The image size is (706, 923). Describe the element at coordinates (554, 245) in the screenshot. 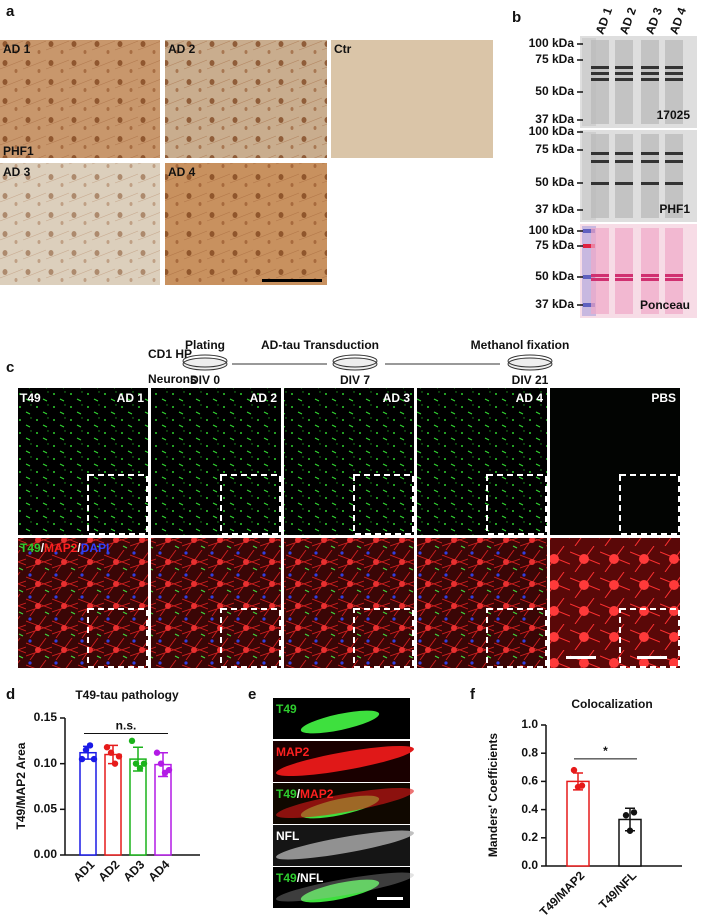

I see `size-marker: 75 kDa` at that location.